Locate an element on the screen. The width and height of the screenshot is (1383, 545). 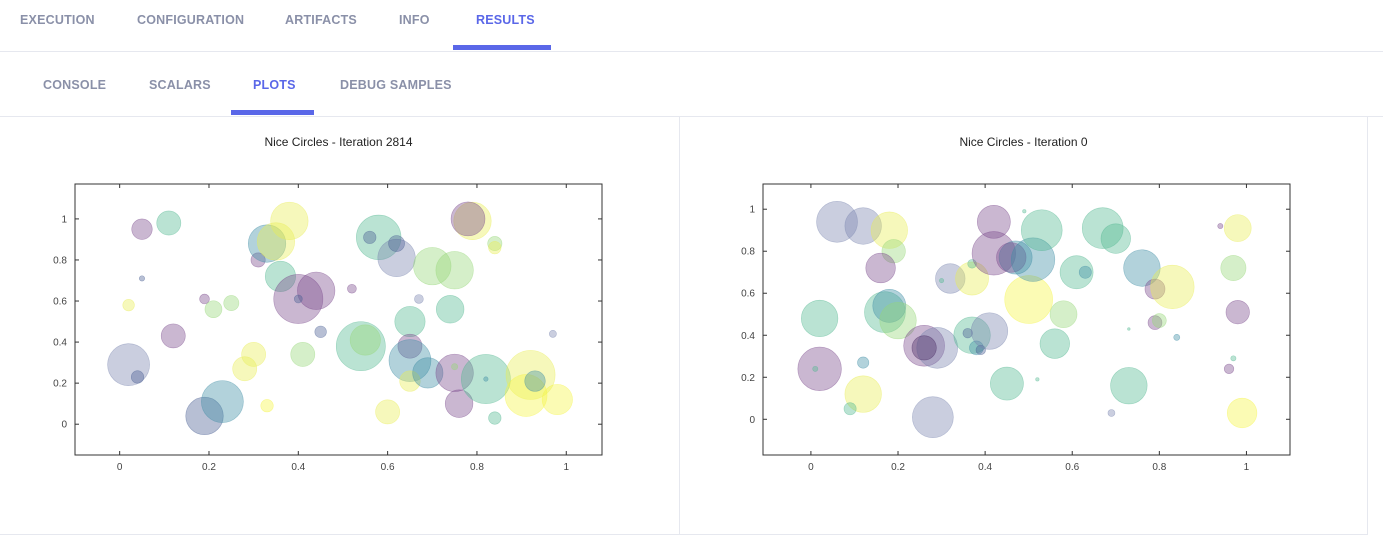
tab-results: RESULTS is located at coordinates (505, 20).